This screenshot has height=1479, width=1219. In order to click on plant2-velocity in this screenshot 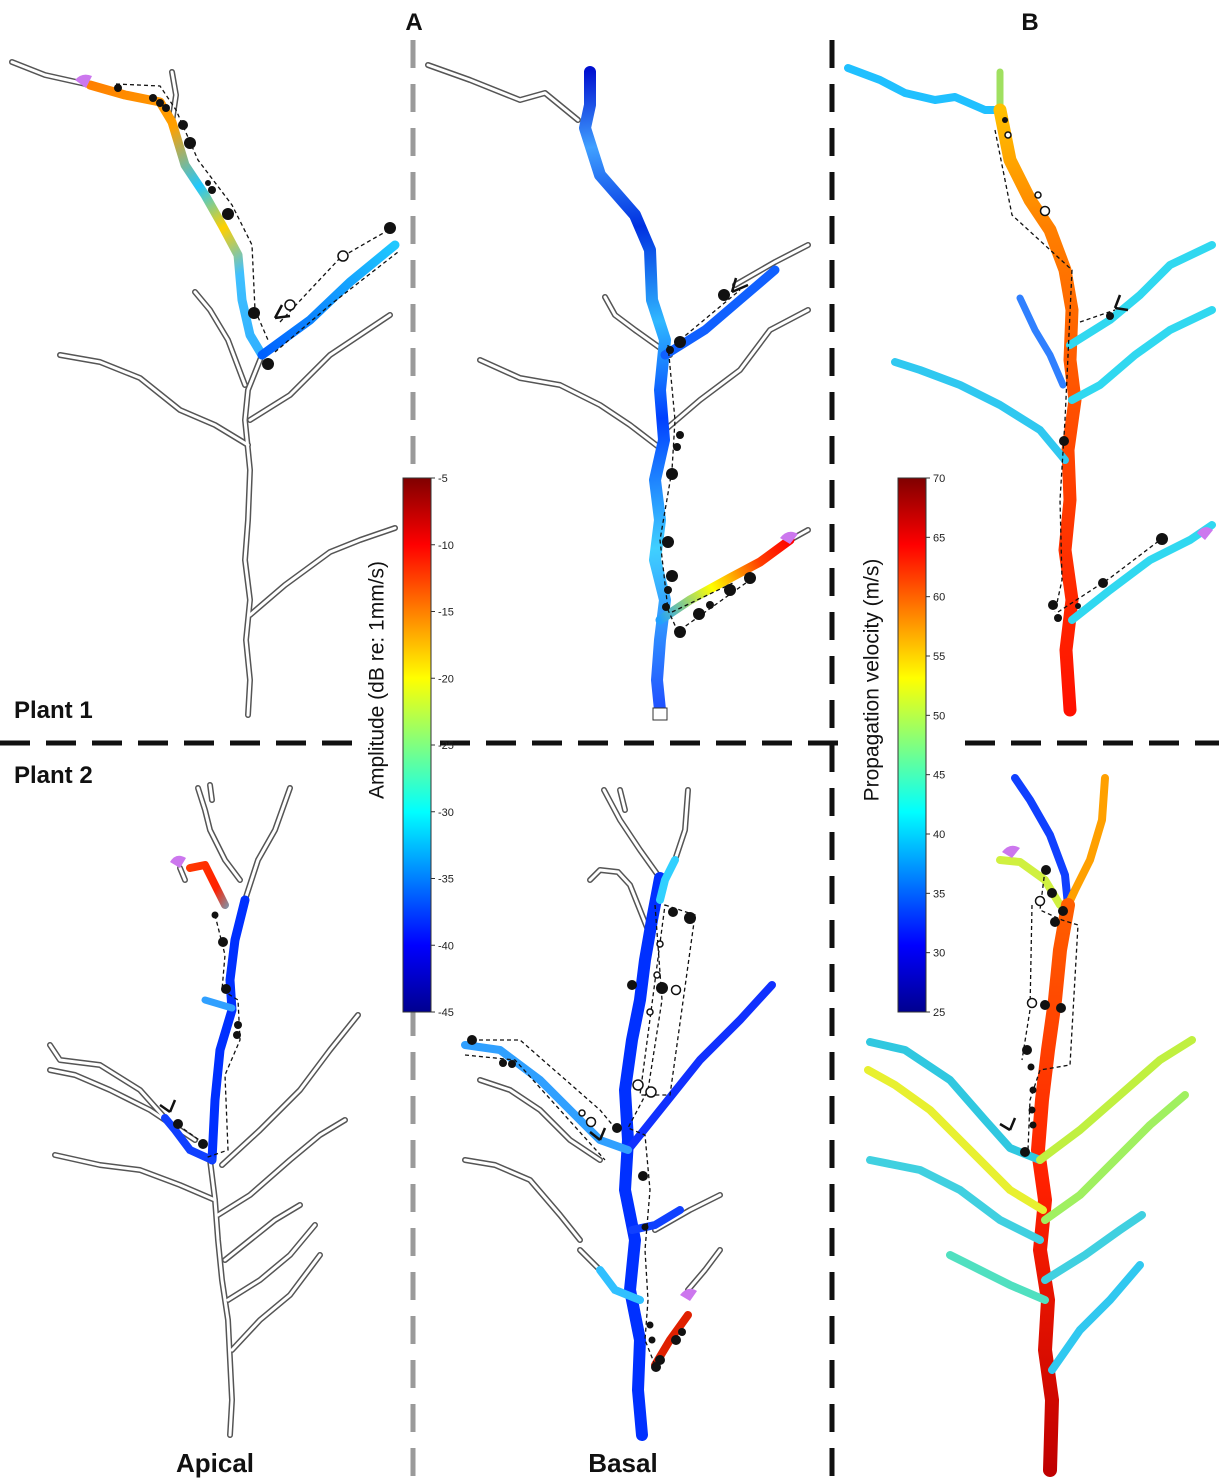, I will do `click(1030, 1125)`.